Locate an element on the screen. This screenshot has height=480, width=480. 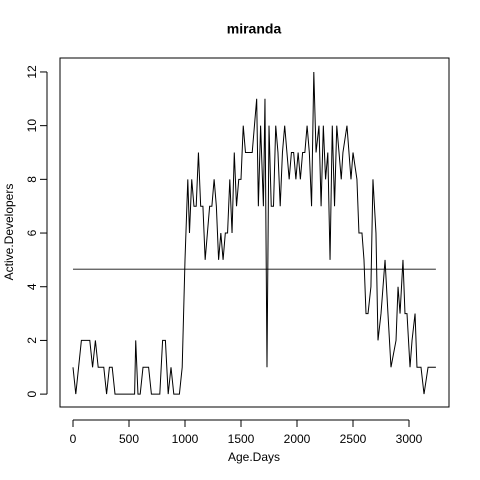
x-axis-label: Age.Days is located at coordinates (254, 457).